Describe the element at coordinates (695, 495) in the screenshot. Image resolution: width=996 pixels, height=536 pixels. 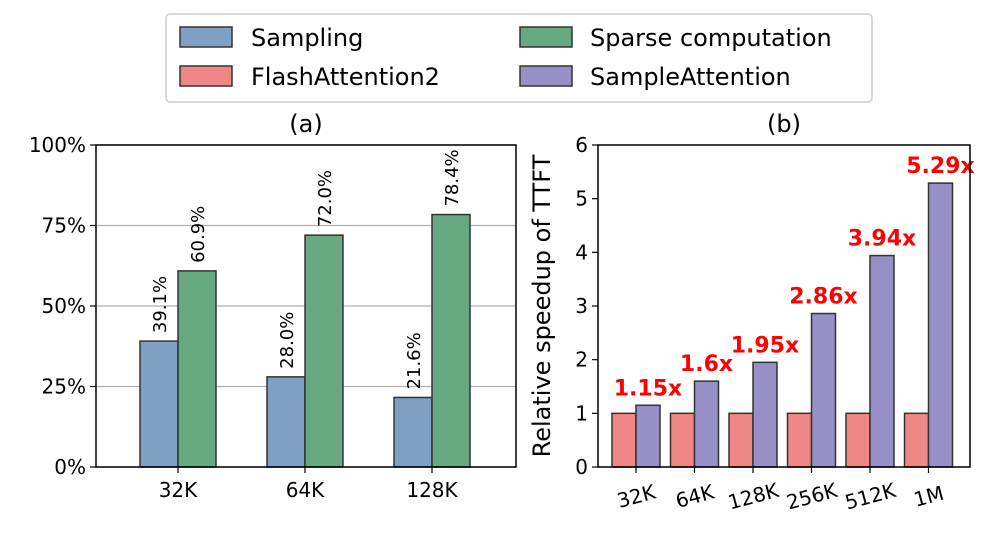
I see `chart-b-x-tick-label: 64K` at that location.